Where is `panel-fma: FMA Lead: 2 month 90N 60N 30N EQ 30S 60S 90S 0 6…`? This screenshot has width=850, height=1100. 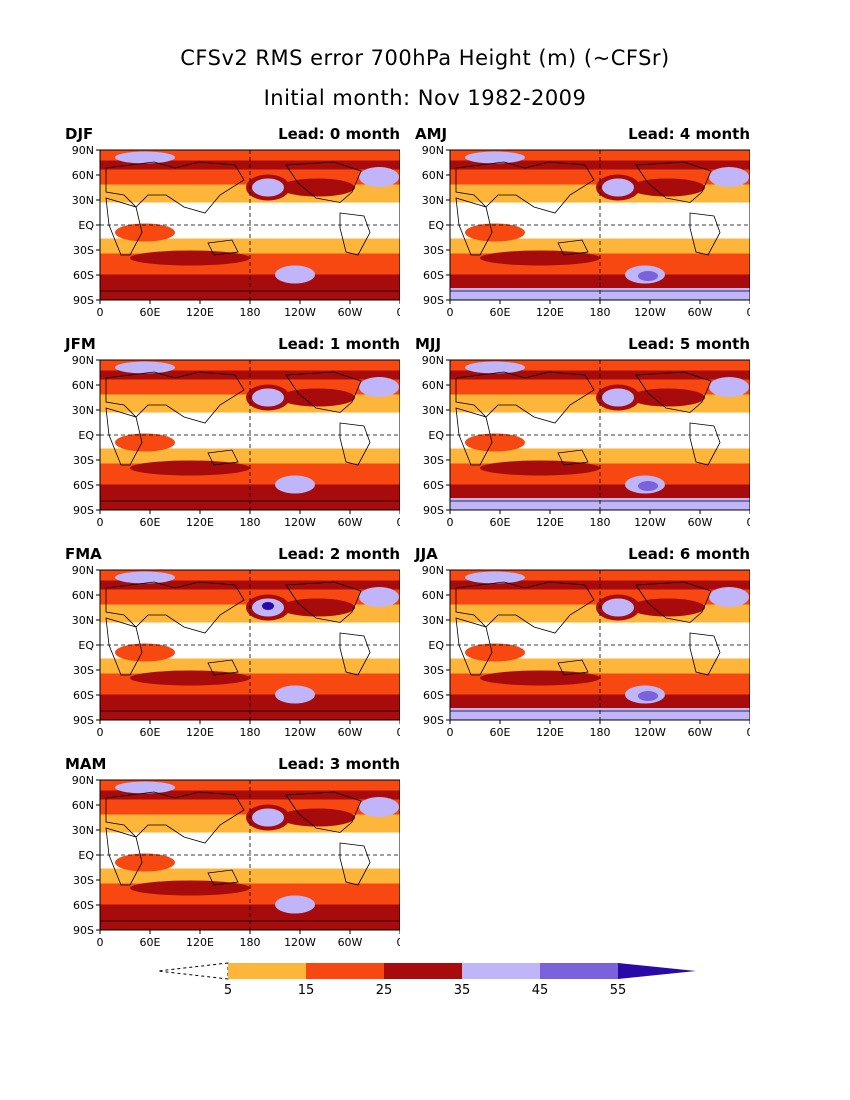 panel-fma: FMA Lead: 2 month 90N 60N 30N EQ 30S 60S 90S 0 6… is located at coordinates (227, 642).